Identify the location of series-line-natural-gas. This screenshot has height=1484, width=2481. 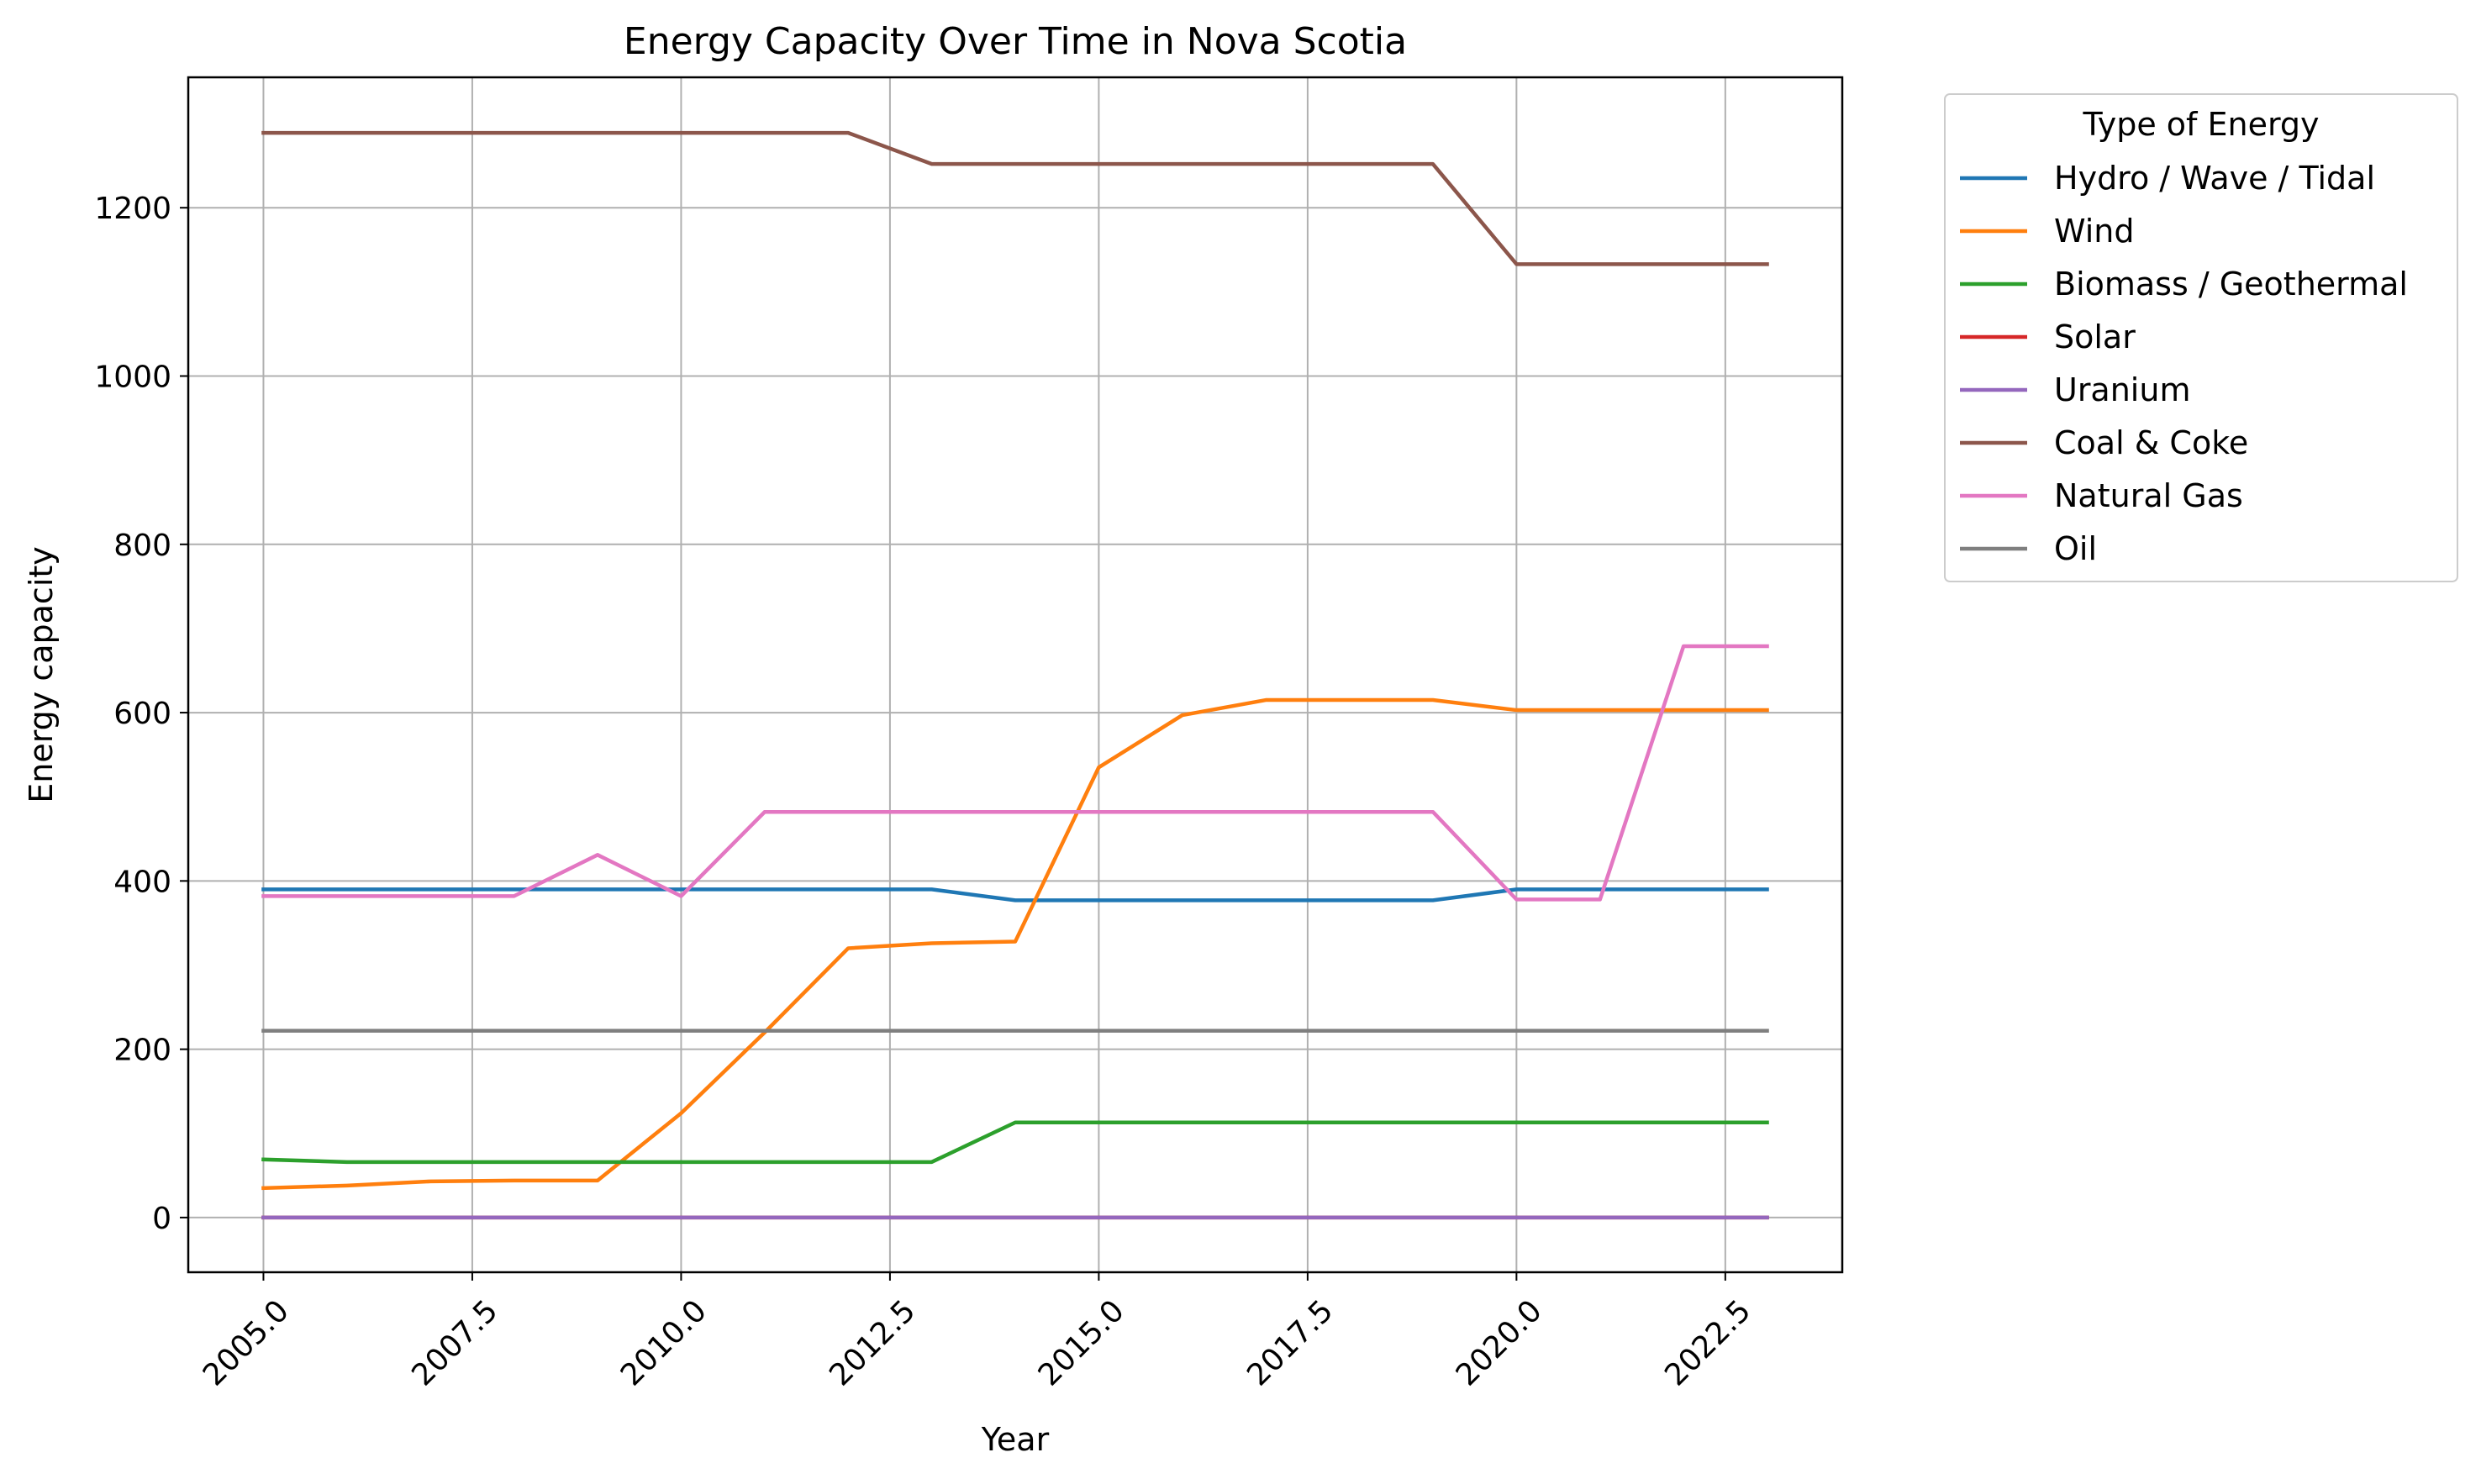
(1015, 773).